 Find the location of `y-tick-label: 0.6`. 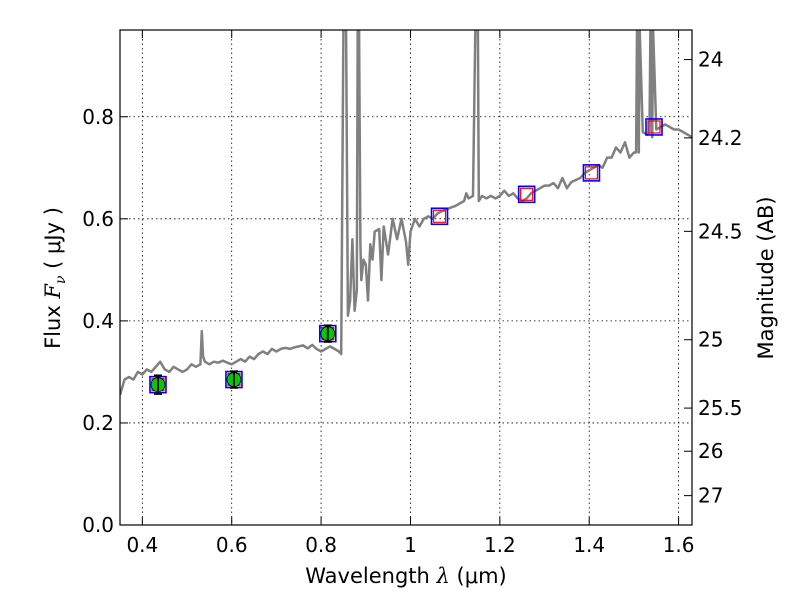

y-tick-label: 0.6 is located at coordinates (98, 219).